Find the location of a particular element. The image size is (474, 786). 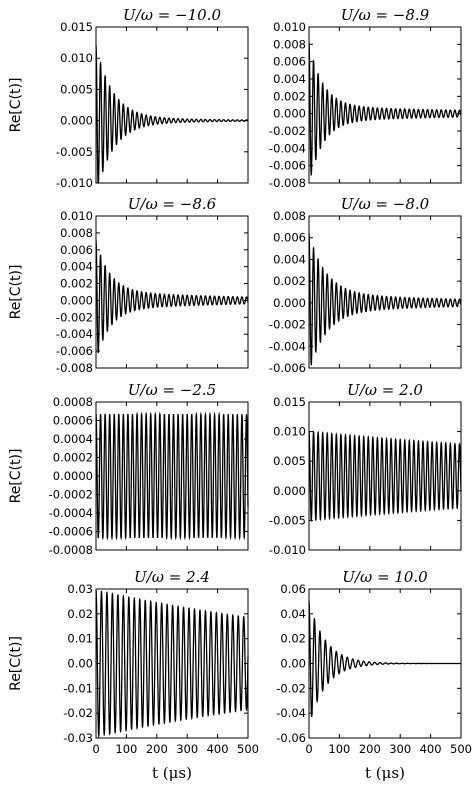

x-tick-label: 300 is located at coordinates (400, 749).